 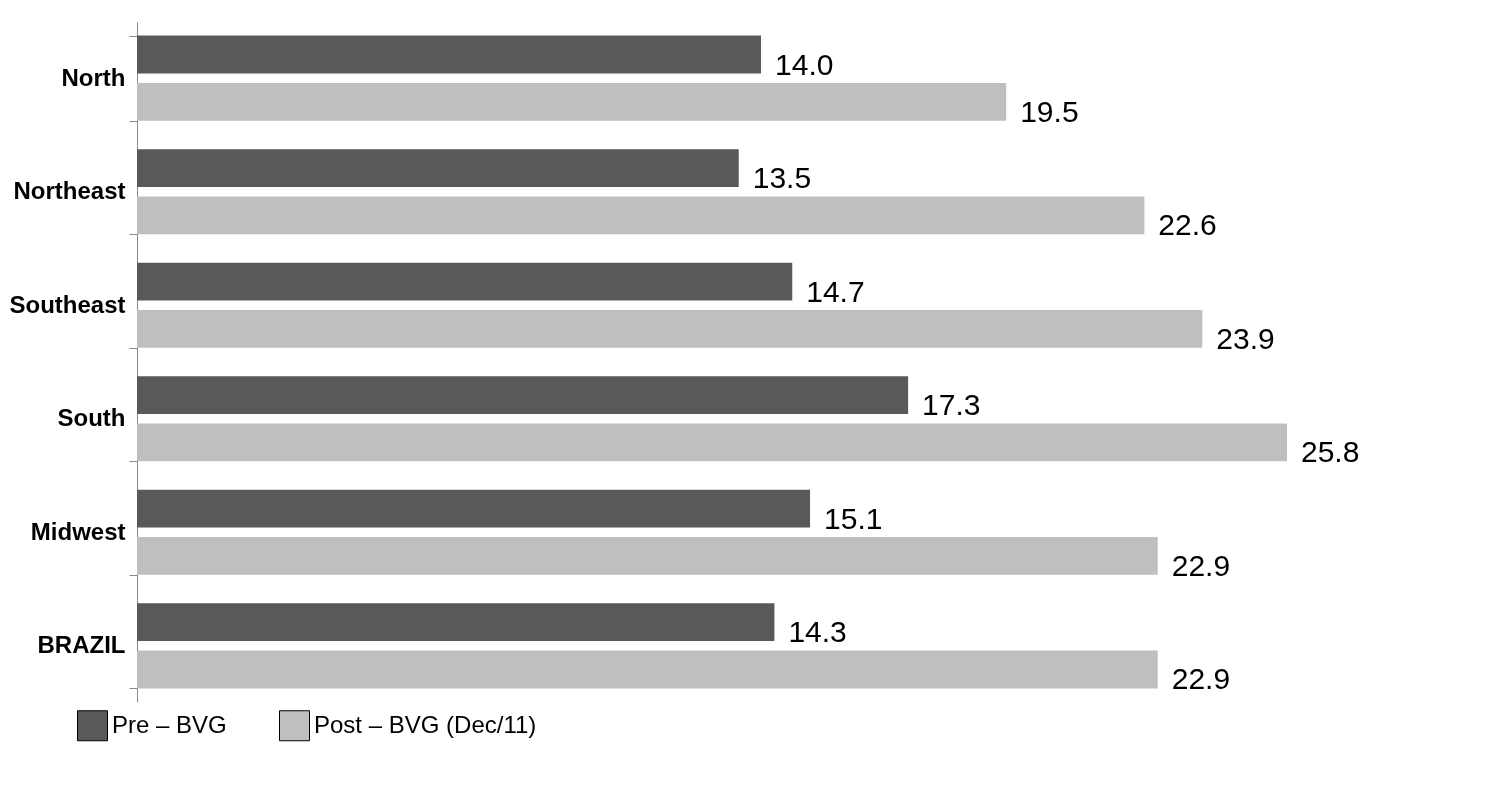 I want to click on data-label: 25.8, so click(x=1330, y=452).